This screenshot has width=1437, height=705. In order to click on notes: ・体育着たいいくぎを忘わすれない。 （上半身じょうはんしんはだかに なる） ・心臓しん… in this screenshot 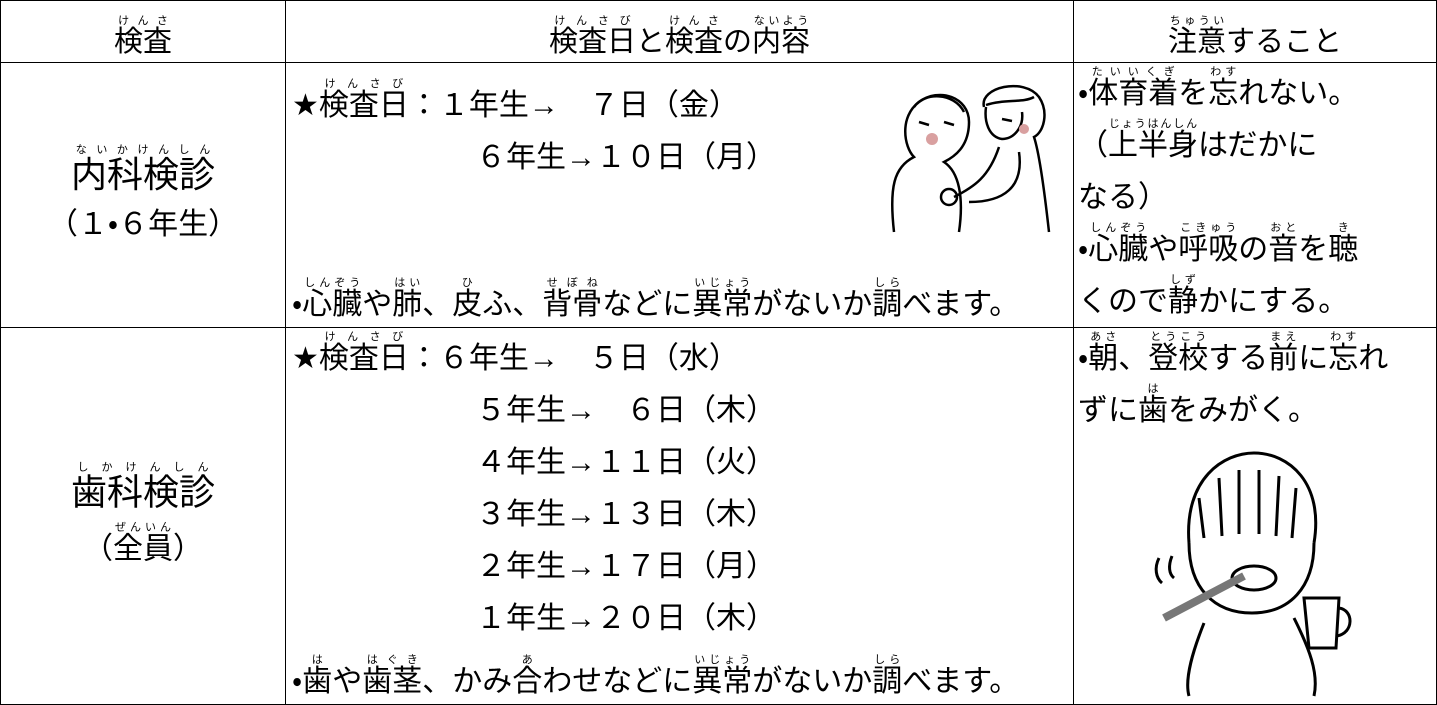, I will do `click(1218, 195)`.